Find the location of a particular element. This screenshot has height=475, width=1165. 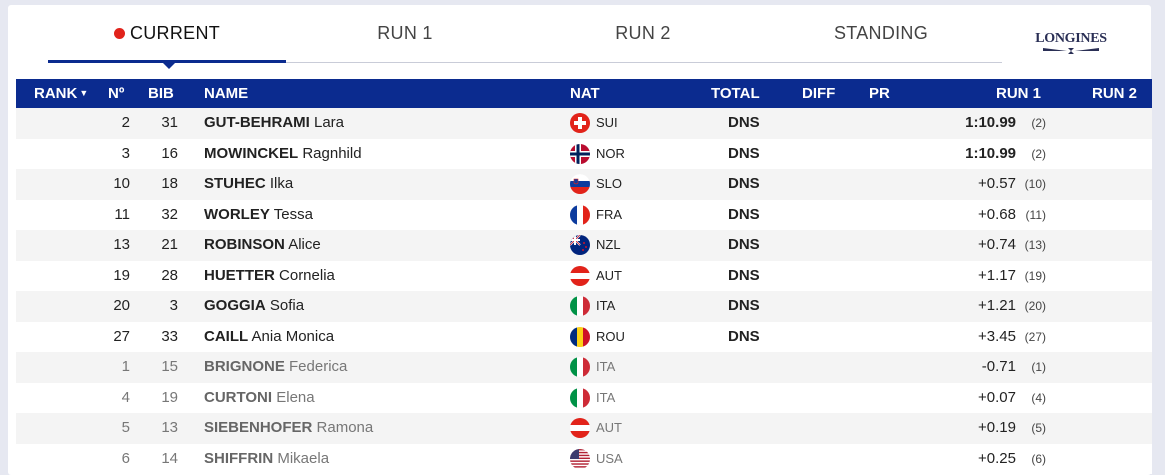

athlete-name: SIEBENHOFER Ramona is located at coordinates (288, 428).